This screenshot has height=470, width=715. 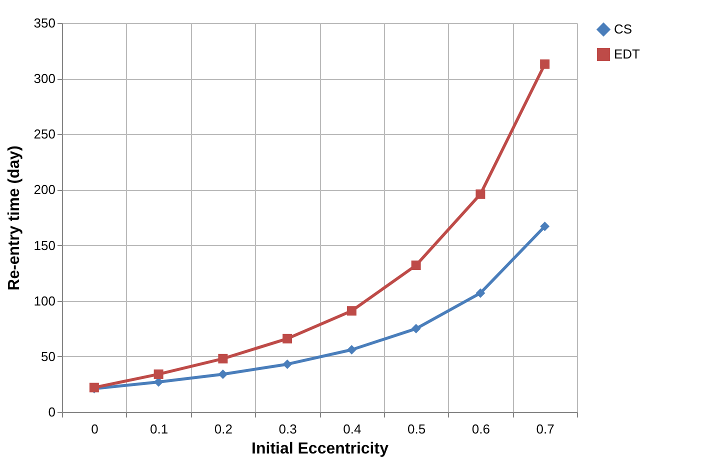 I want to click on legend-label: CS, so click(x=623, y=29).